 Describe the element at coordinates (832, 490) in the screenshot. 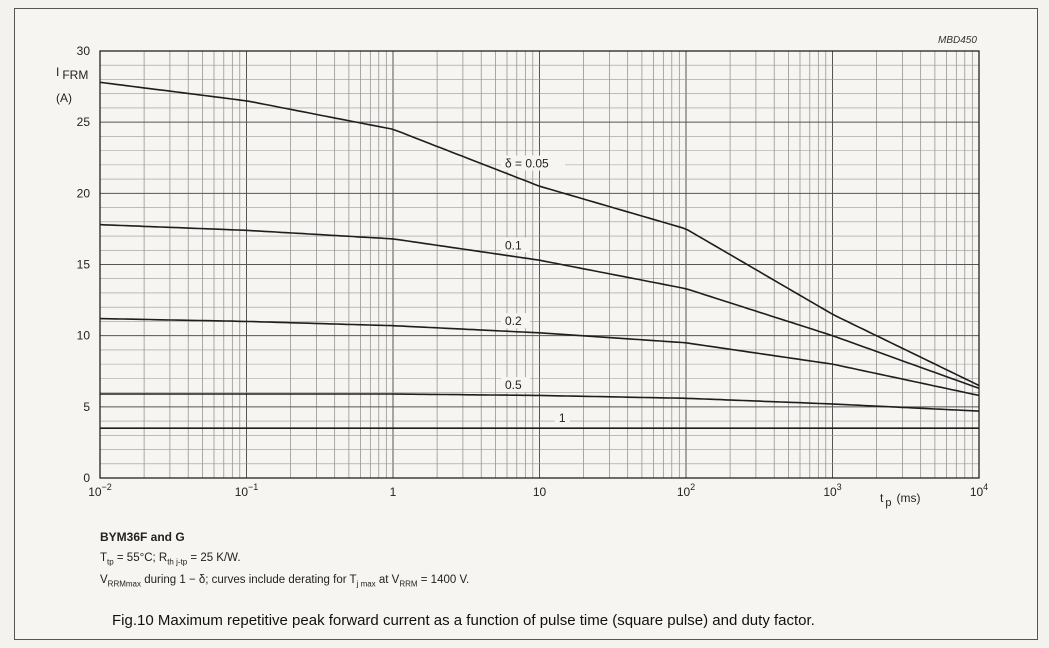

I see `x-tick-label: 10³` at that location.